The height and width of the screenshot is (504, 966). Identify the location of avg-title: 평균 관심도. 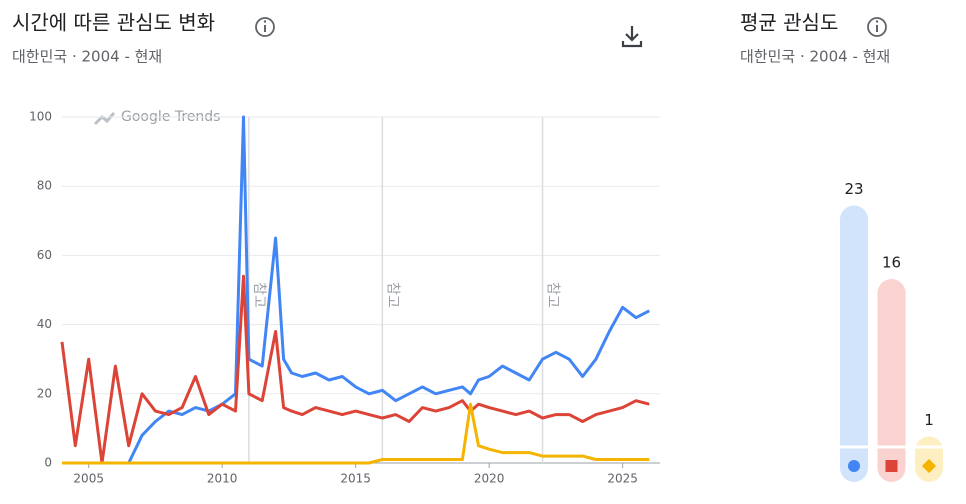
(789, 23).